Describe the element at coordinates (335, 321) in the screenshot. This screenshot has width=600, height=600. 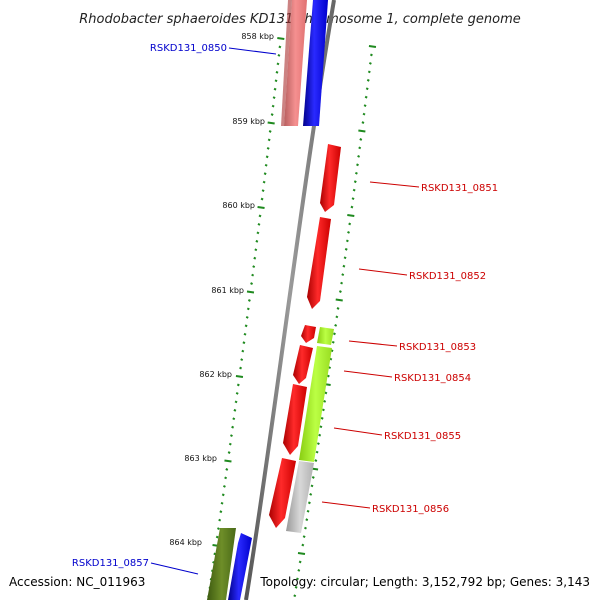
I see `outer-dotted-ruler` at that location.